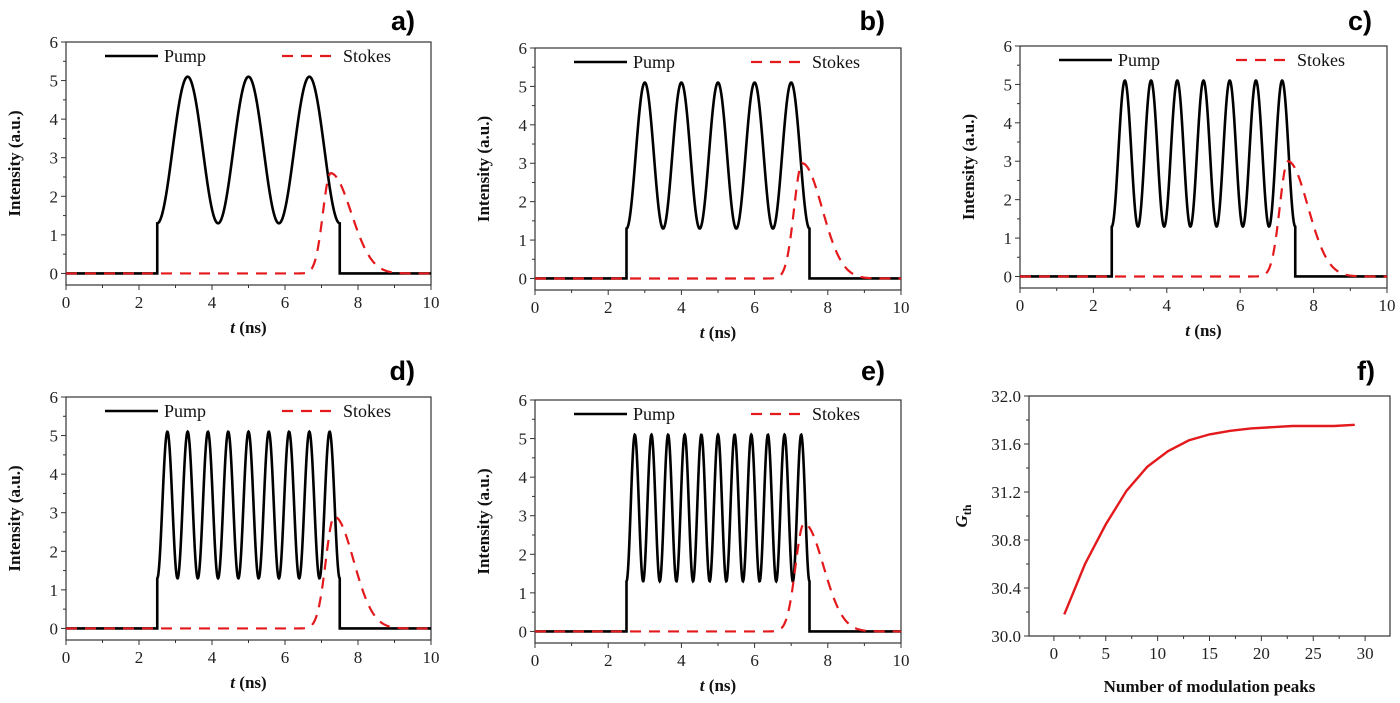 The width and height of the screenshot is (1400, 703). I want to click on panel-label: e), so click(873, 371).